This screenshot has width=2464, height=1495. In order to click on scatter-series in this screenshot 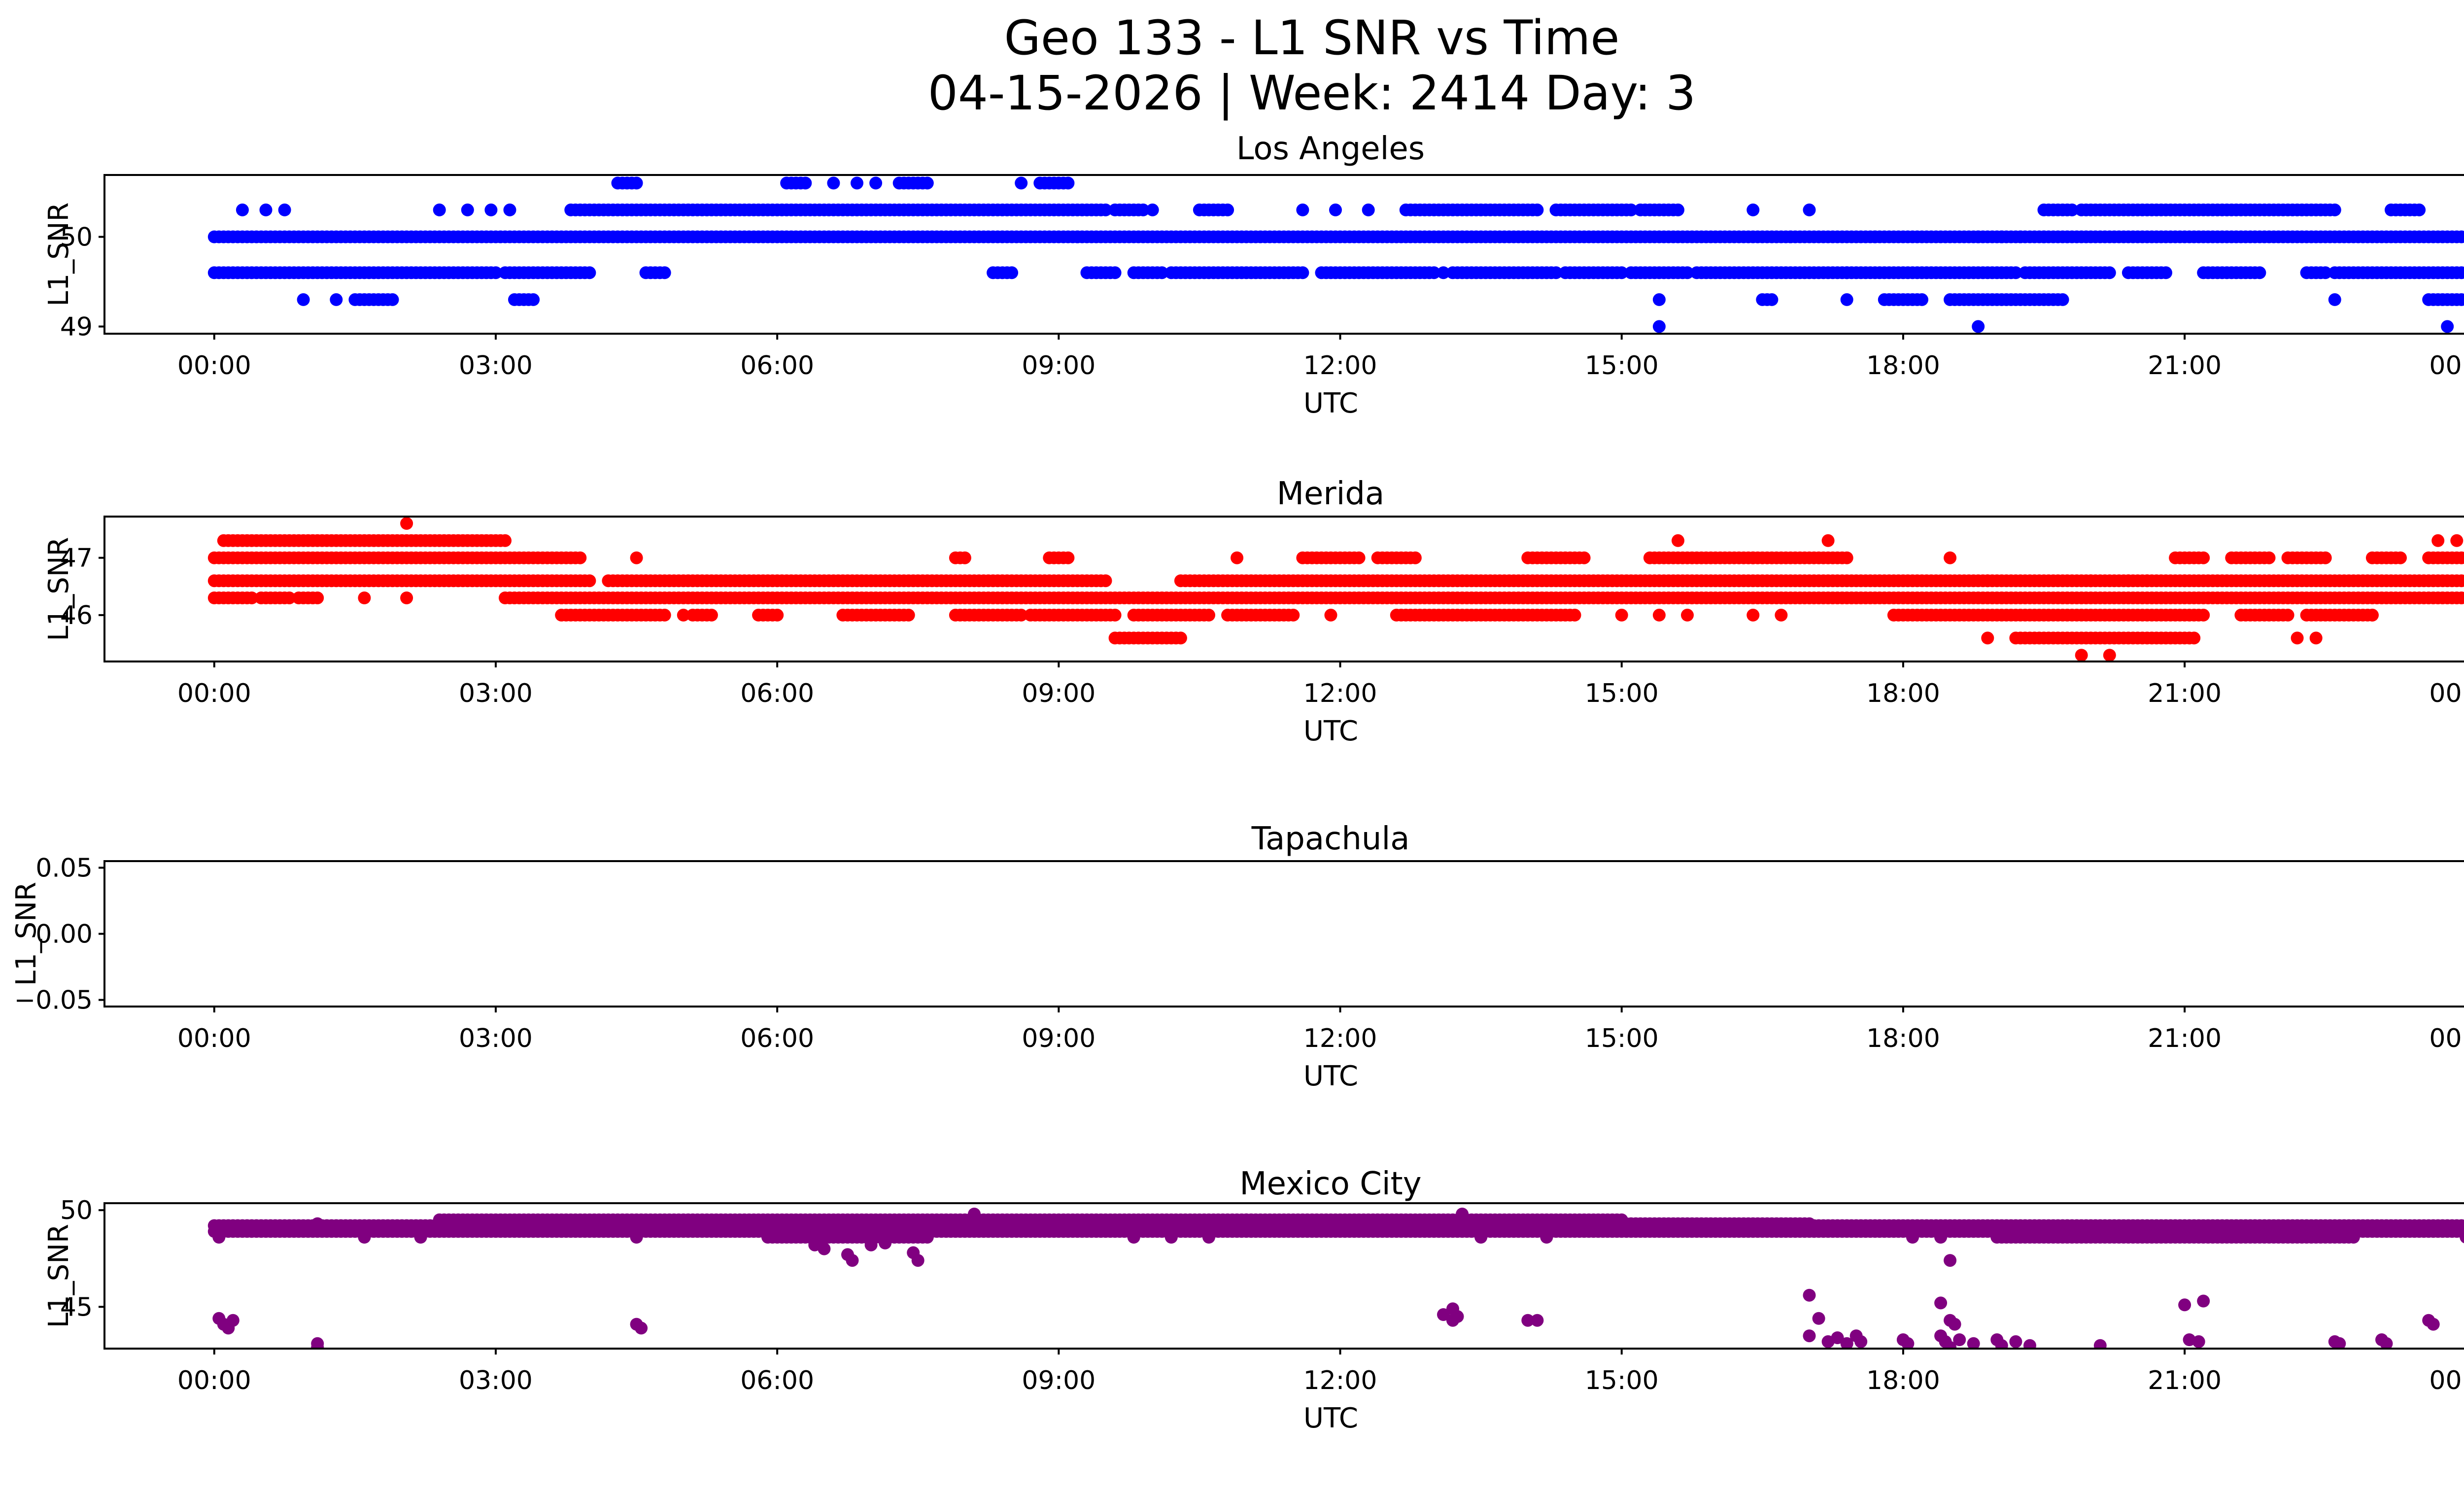, I will do `click(1335, 589)`.